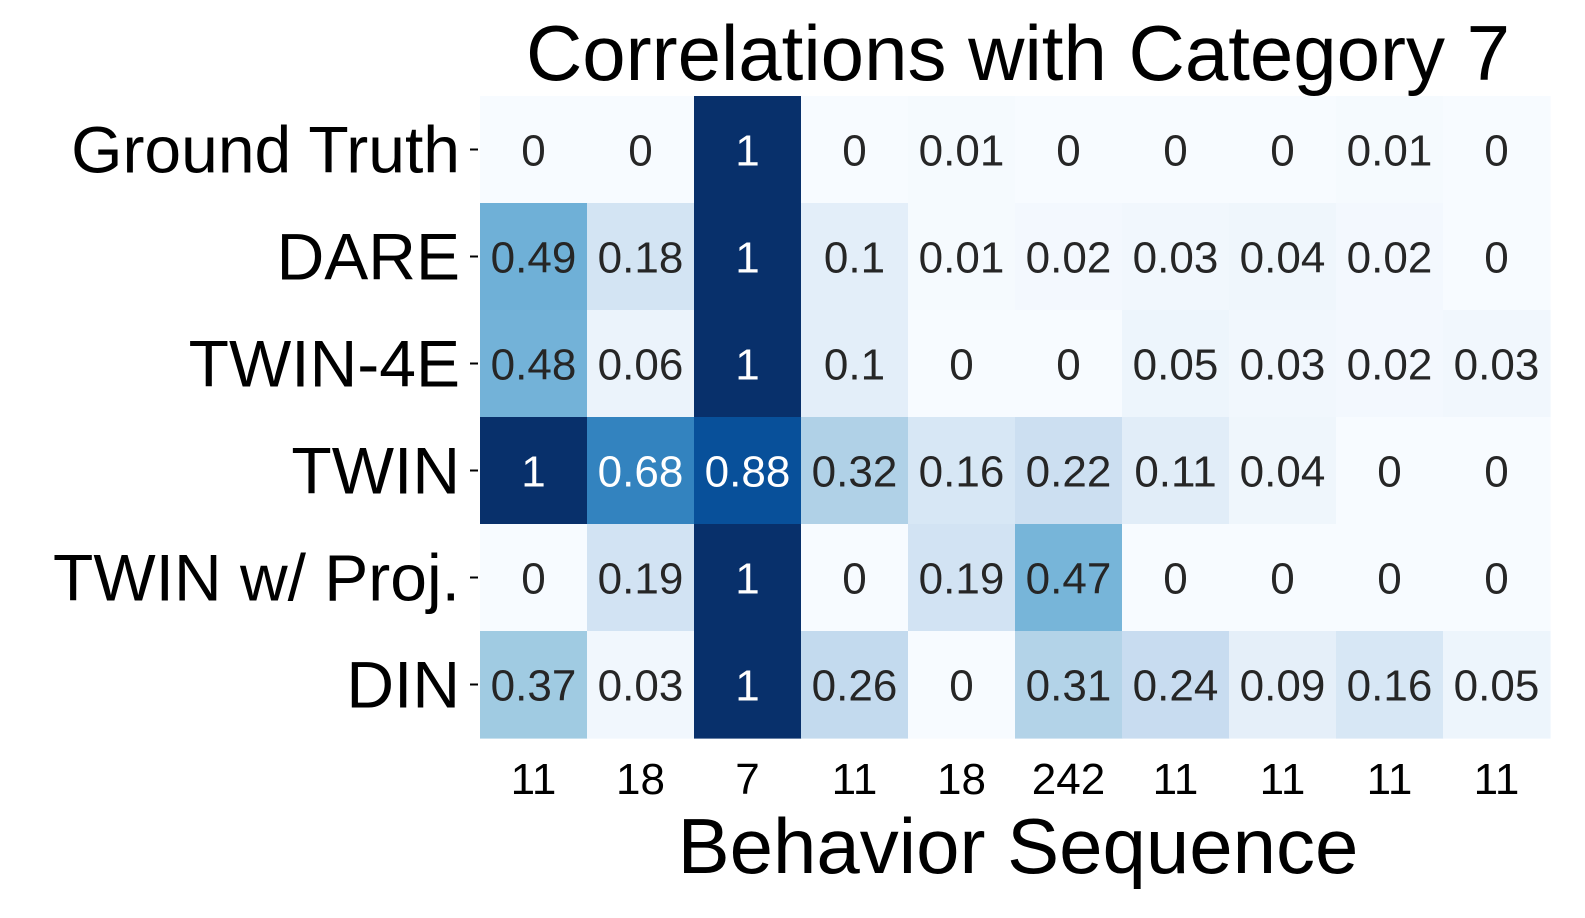 Image resolution: width=1585 pixels, height=918 pixels. I want to click on heatmap-cell-value: 0.19, so click(641, 579).